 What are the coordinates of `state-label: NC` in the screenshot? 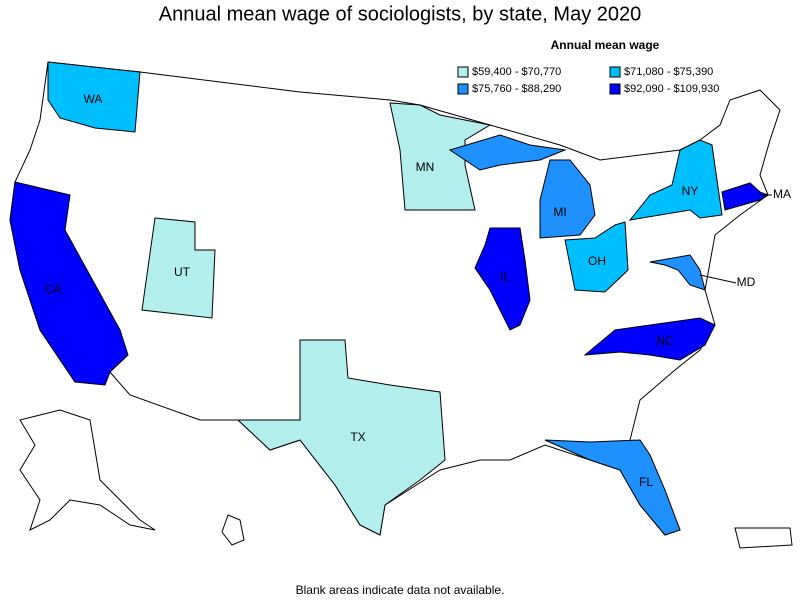 It's located at (665, 341).